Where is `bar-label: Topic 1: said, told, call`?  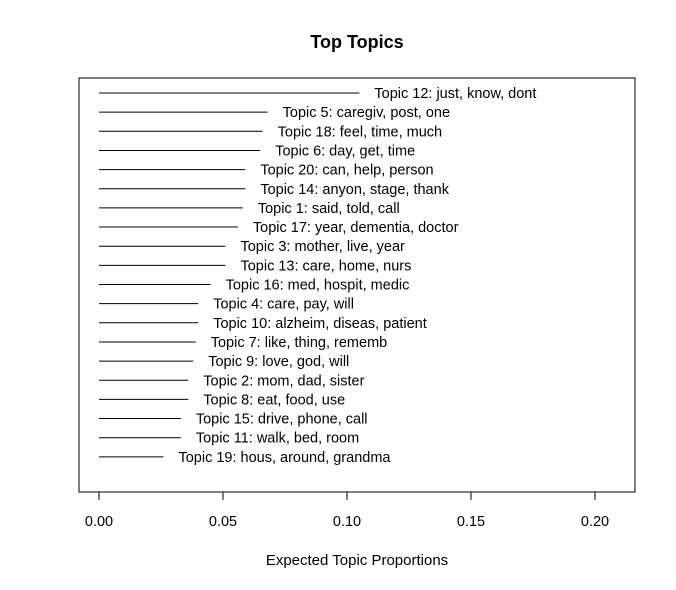
bar-label: Topic 1: said, told, call is located at coordinates (329, 209).